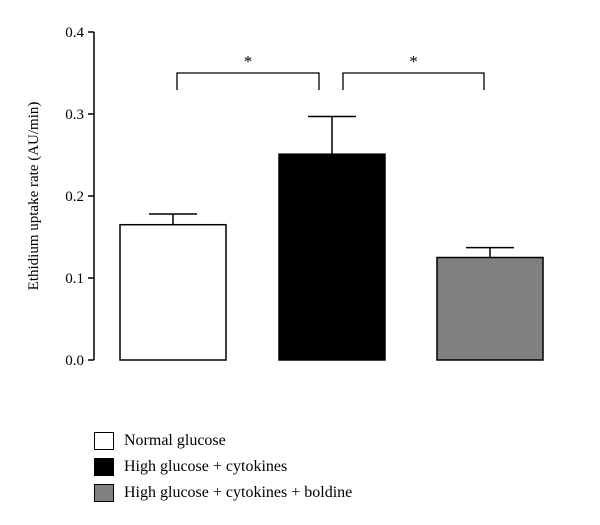 This screenshot has width=600, height=525. Describe the element at coordinates (175, 440) in the screenshot. I see `legend-label: Normal glucose` at that location.